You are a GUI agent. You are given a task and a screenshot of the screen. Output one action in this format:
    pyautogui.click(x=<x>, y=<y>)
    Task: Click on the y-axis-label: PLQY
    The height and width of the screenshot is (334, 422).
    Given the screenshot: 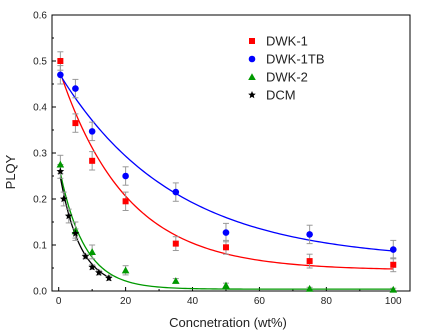 What is the action you would take?
    pyautogui.click(x=10, y=171)
    